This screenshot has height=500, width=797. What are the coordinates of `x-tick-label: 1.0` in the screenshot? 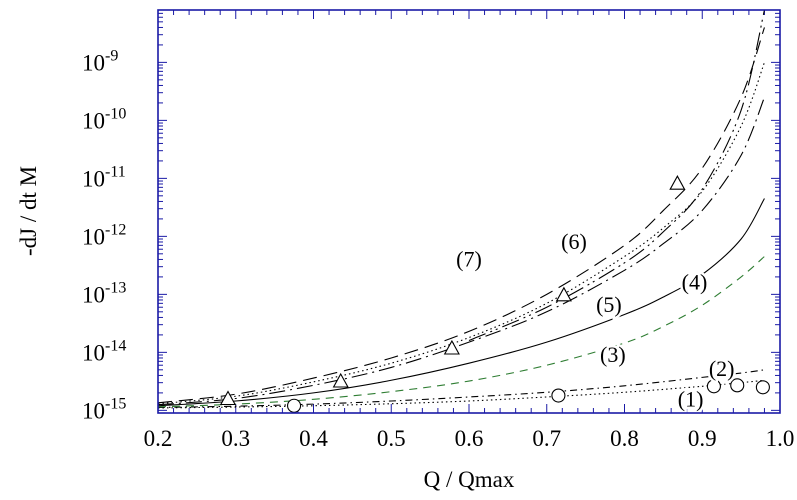 It's located at (780, 438).